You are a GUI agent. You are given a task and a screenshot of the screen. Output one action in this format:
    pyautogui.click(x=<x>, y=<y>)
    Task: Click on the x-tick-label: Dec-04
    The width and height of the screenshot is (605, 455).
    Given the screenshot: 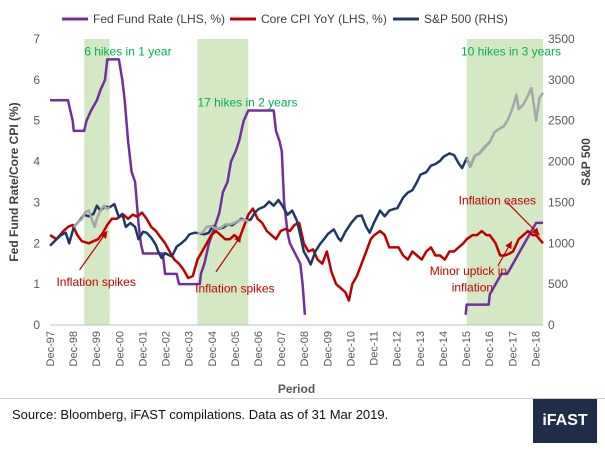 What is the action you would take?
    pyautogui.click(x=213, y=348)
    